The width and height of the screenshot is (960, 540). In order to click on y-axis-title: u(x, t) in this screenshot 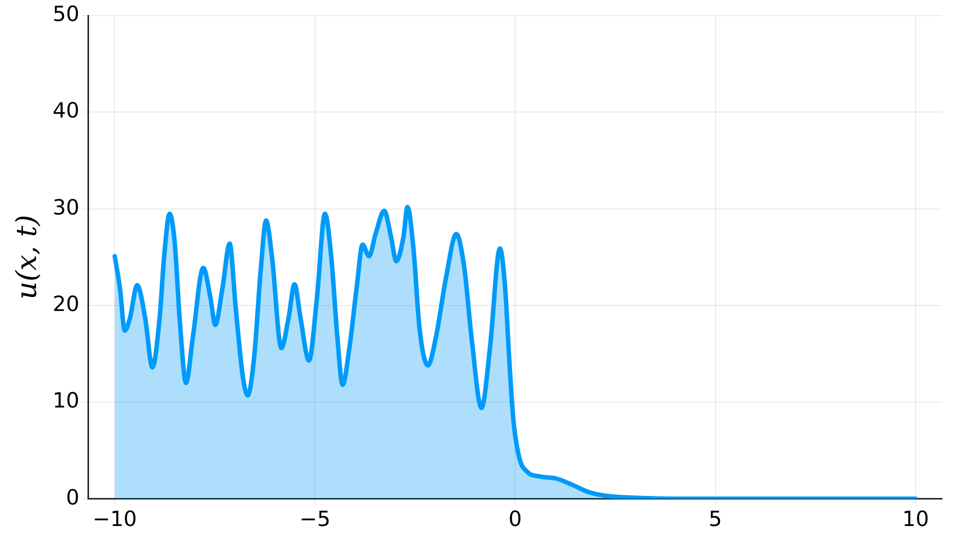, I will do `click(27, 257)`.